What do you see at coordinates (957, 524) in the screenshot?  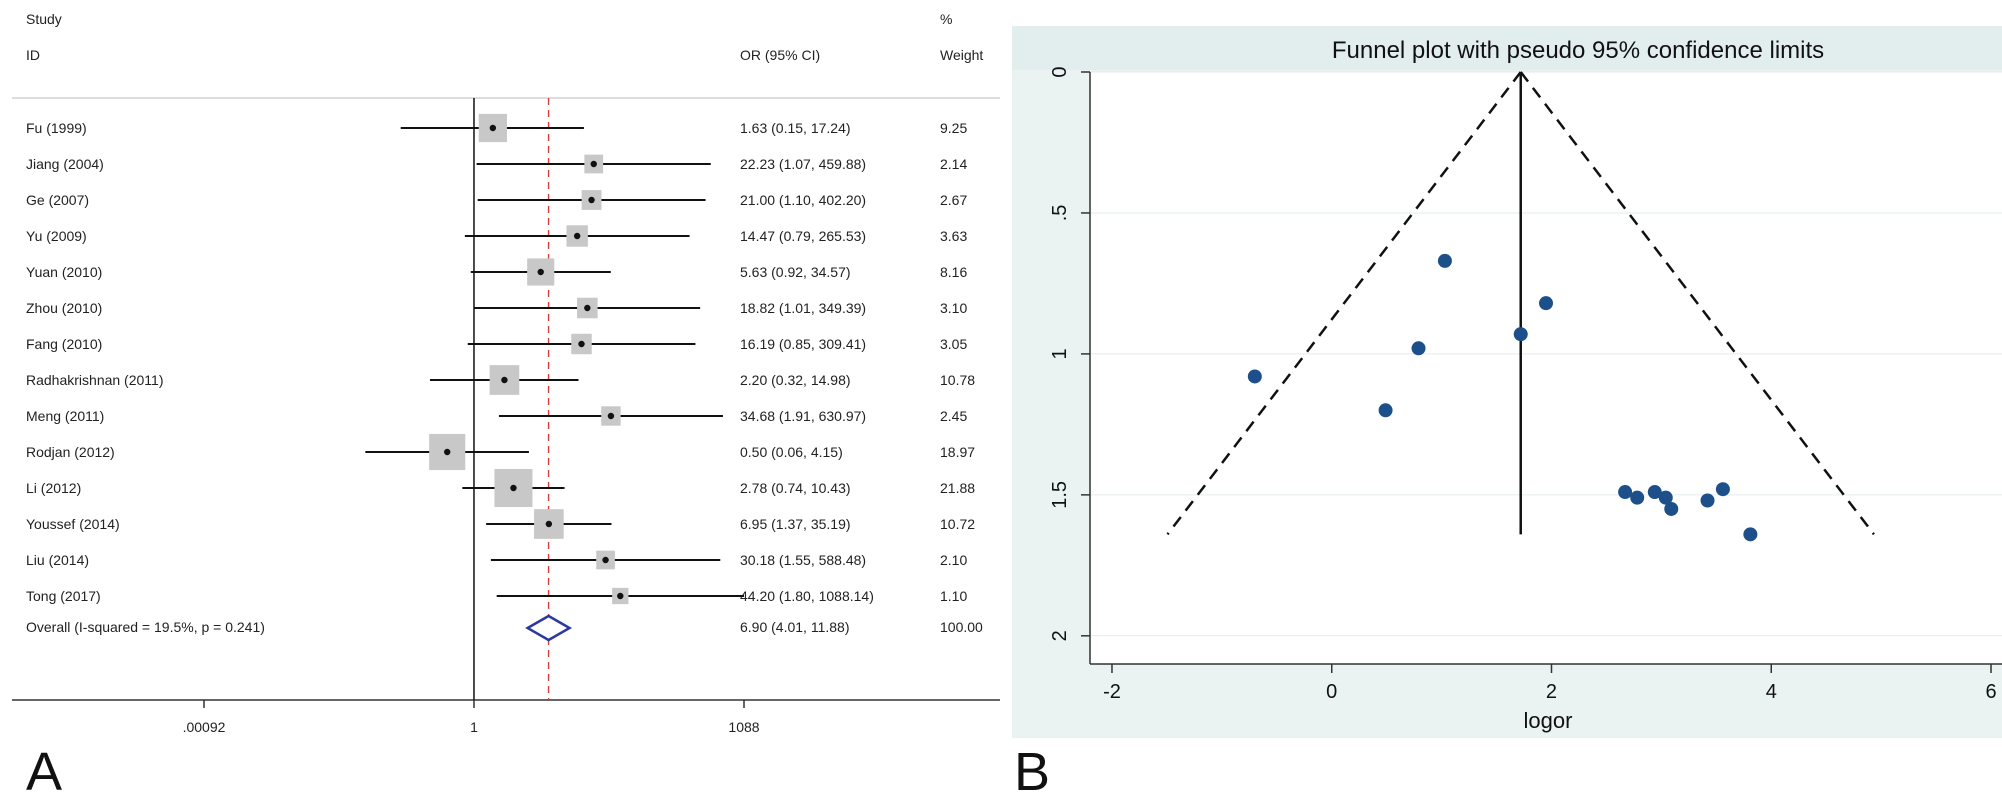 I see `study-weight: 10.72` at bounding box center [957, 524].